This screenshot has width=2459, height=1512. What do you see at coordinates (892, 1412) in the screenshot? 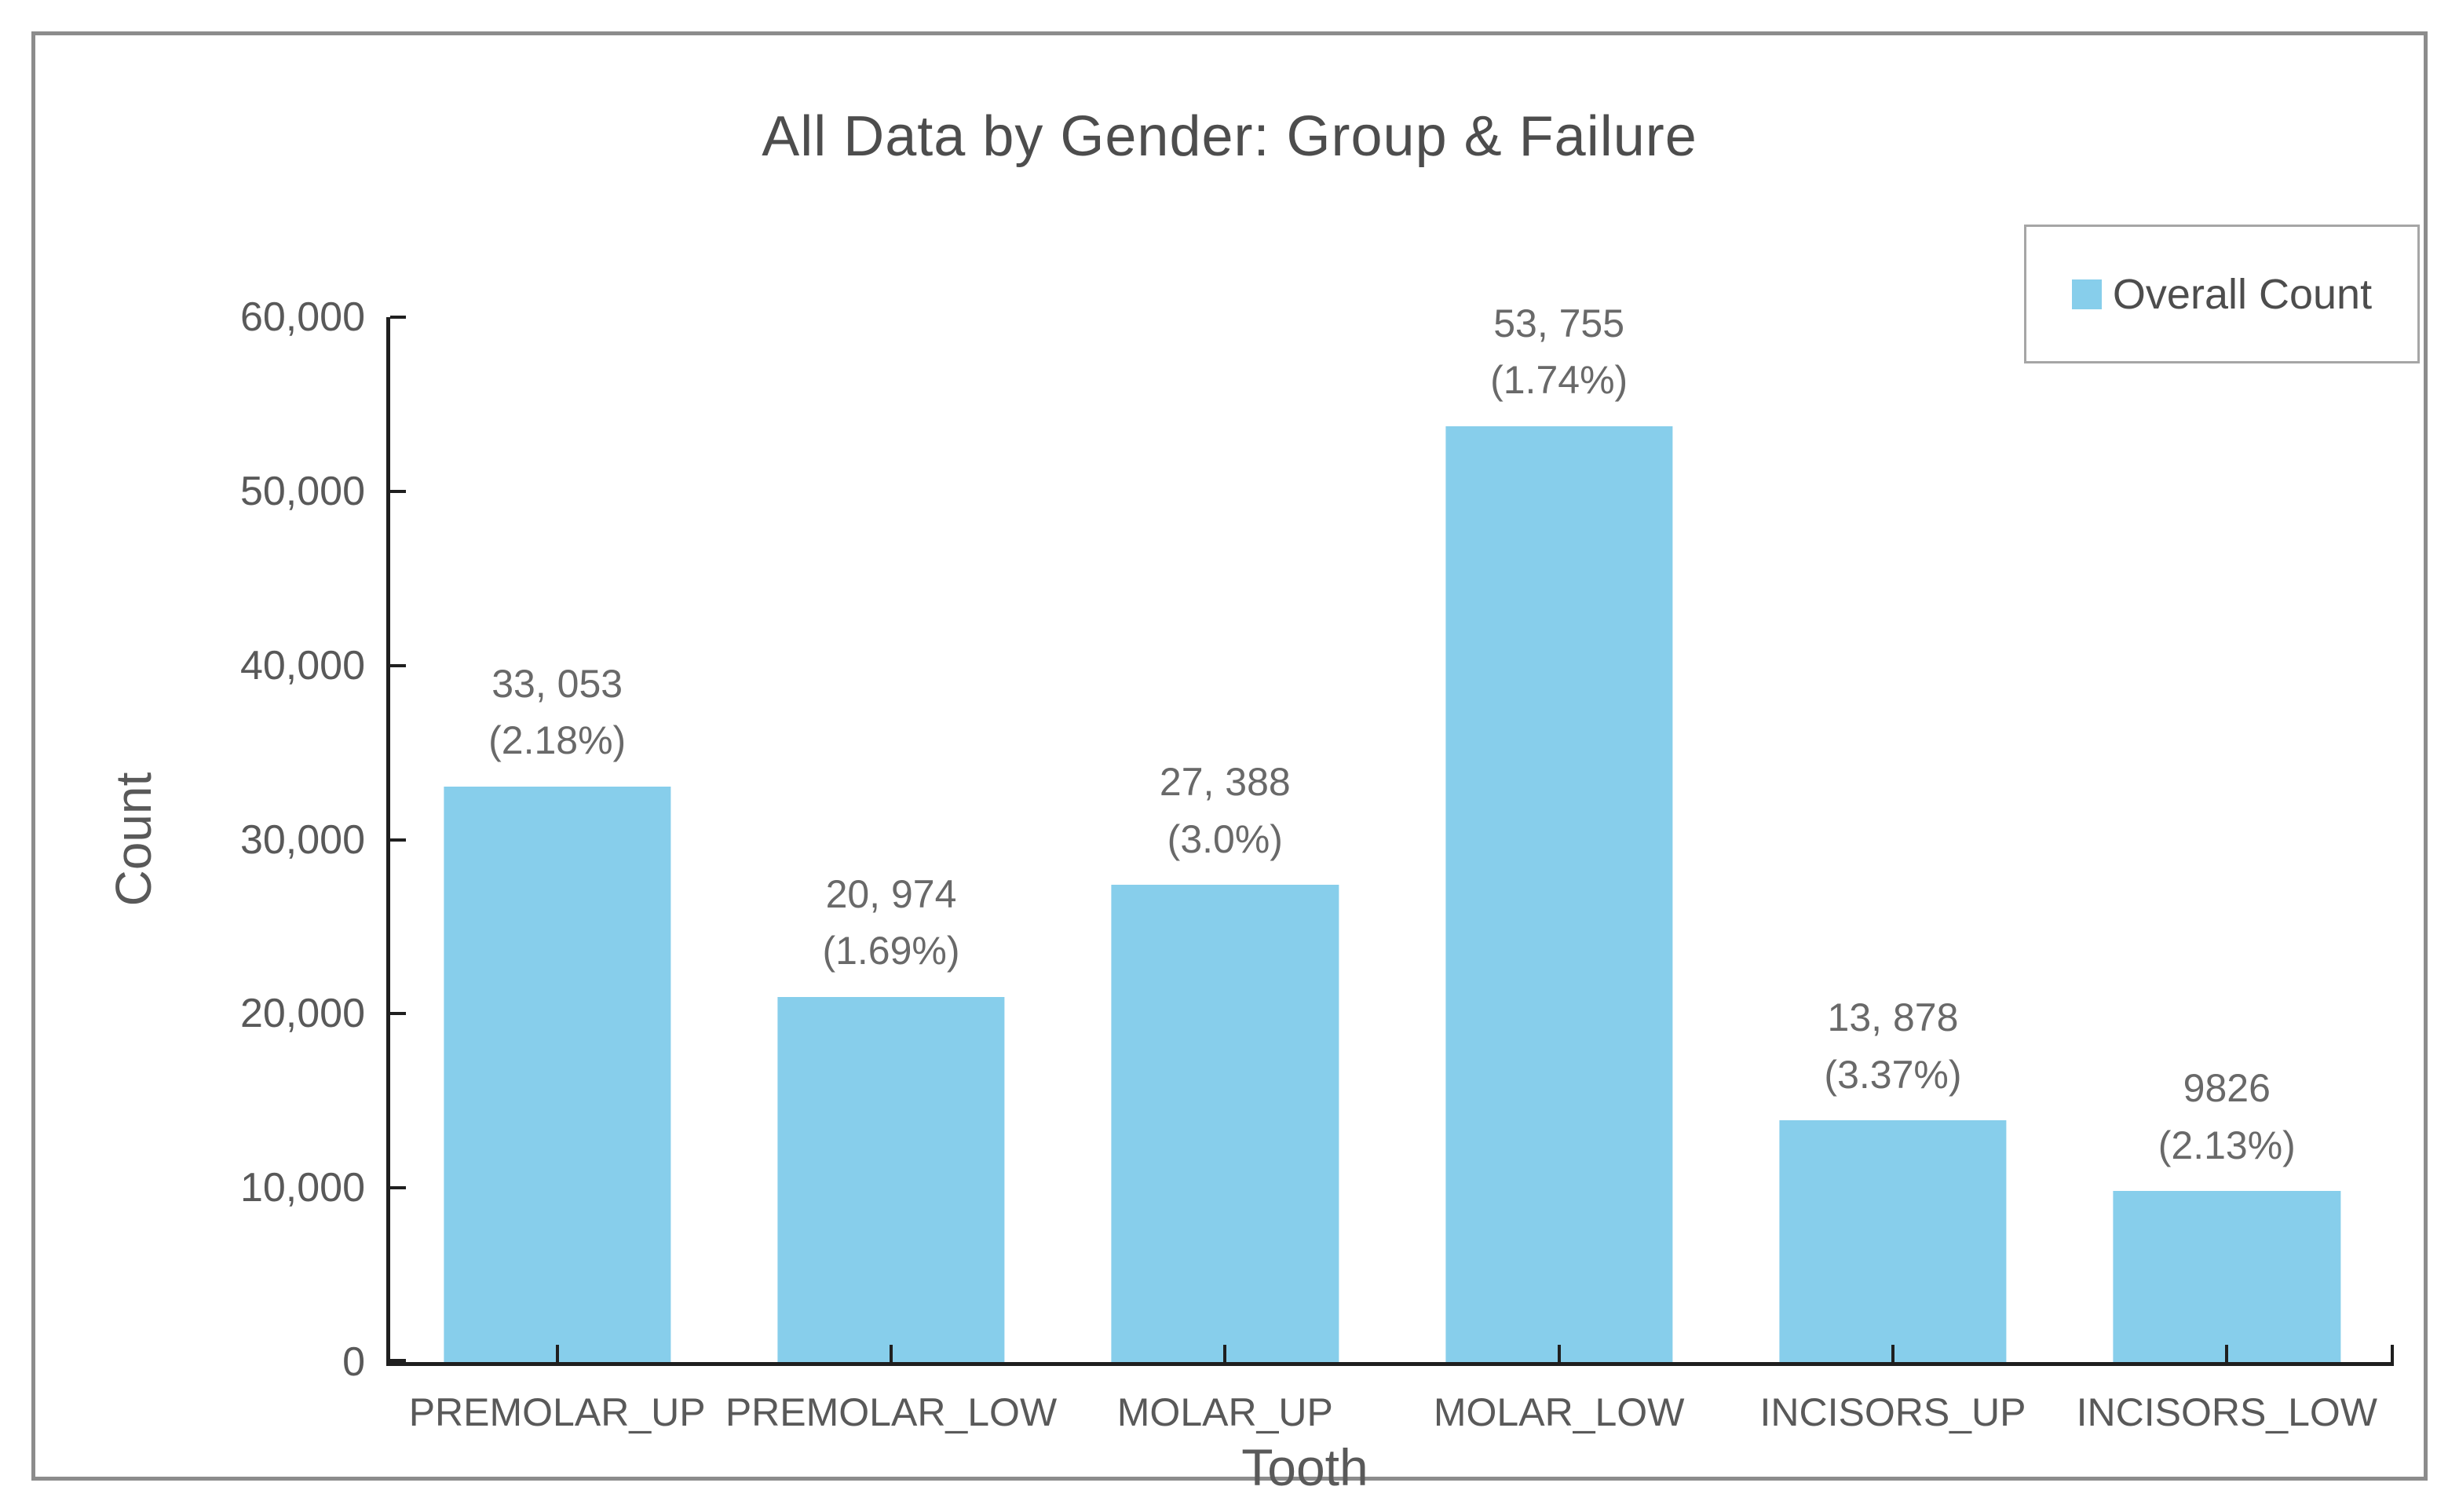
I see `x-axis-tick-label: PREMOLAR_LOW` at bounding box center [892, 1412].